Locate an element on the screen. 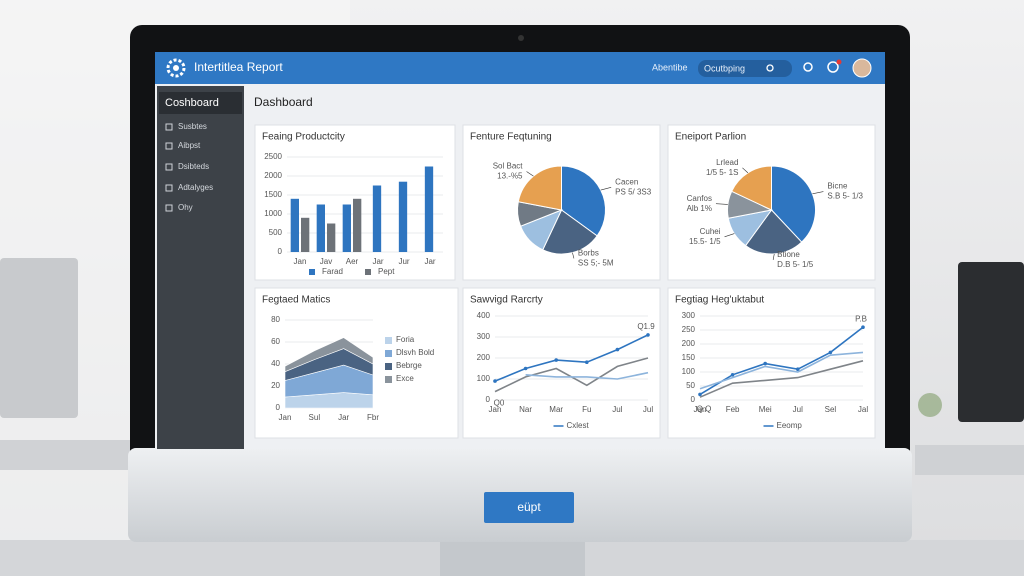 This screenshot has height=576, width=1024. legend-label: Dlsvh Bold is located at coordinates (415, 352).